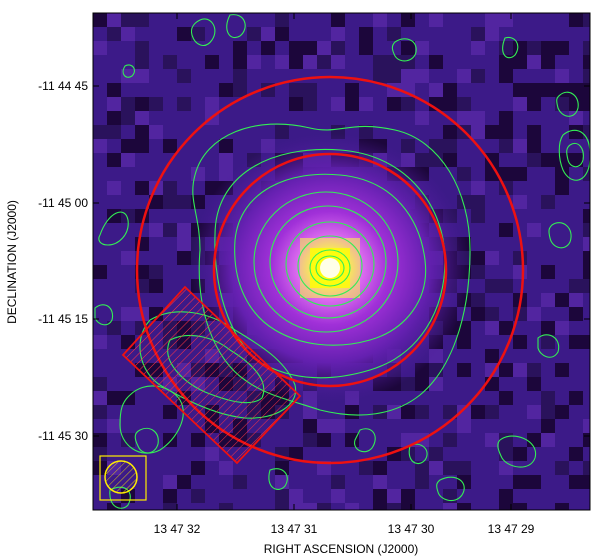 This screenshot has width=600, height=559. Describe the element at coordinates (63, 436) in the screenshot. I see `y-tick-label: -11 45 30` at that location.